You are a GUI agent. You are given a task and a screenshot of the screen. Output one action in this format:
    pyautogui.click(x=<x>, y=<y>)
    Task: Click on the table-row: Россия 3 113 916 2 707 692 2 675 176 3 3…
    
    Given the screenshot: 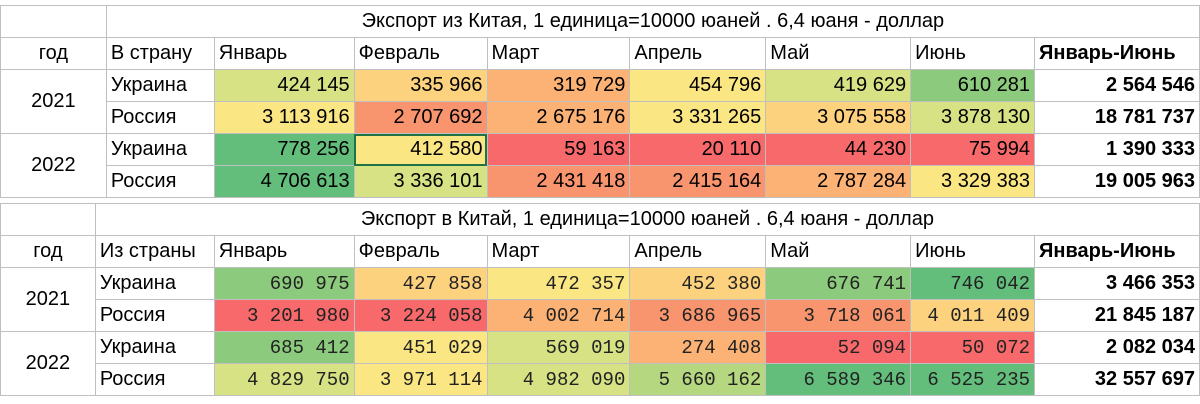 What is the action you would take?
    pyautogui.click(x=600, y=117)
    